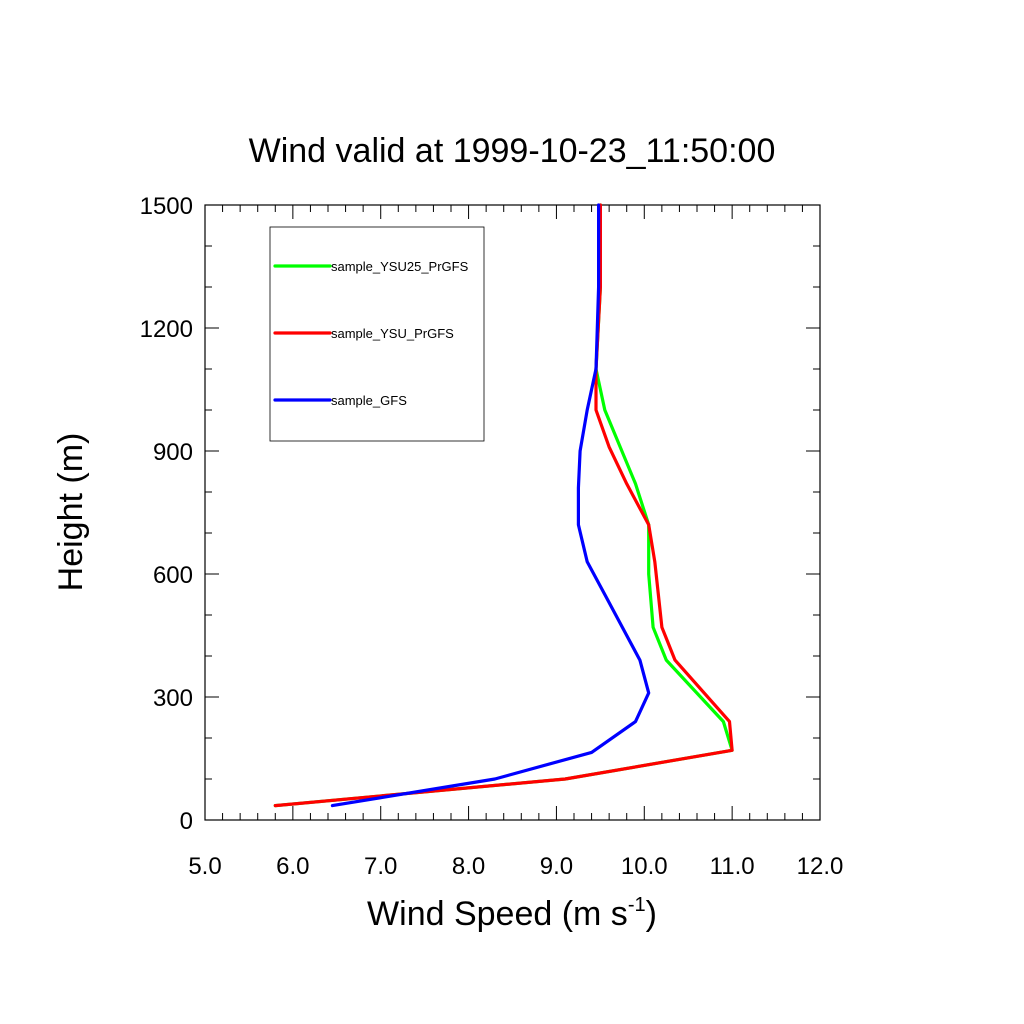 The image size is (1024, 1024). What do you see at coordinates (732, 866) in the screenshot?
I see `x-tick-label: 11.0` at bounding box center [732, 866].